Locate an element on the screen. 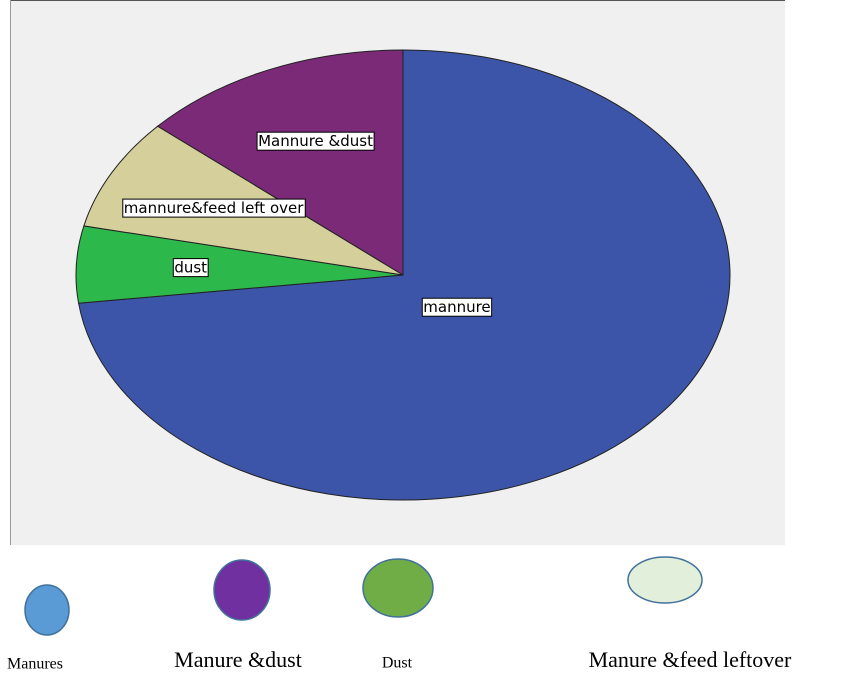 This screenshot has width=843, height=680. slice-label: mannure is located at coordinates (457, 307).